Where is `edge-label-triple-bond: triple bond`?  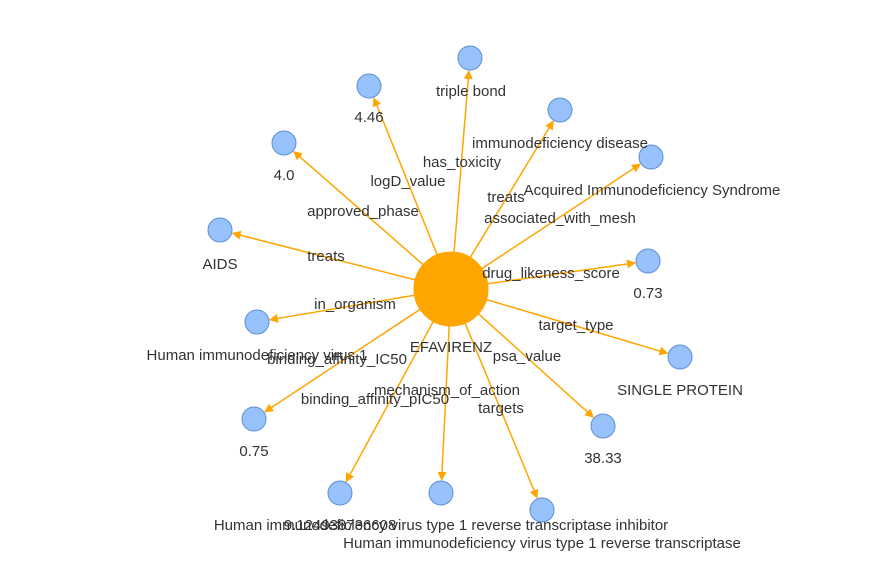 edge-label-triple-bond: triple bond is located at coordinates (471, 91).